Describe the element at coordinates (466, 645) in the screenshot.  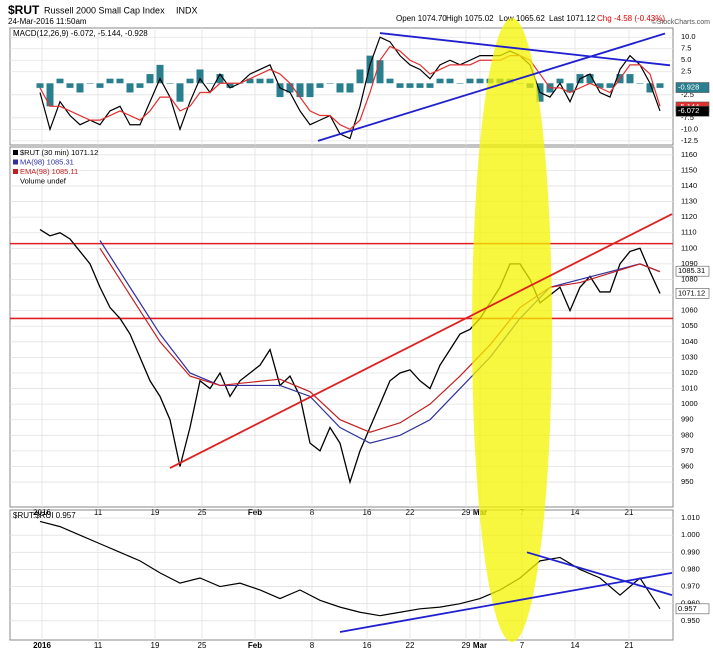
I see `x-tick-label: 29` at that location.